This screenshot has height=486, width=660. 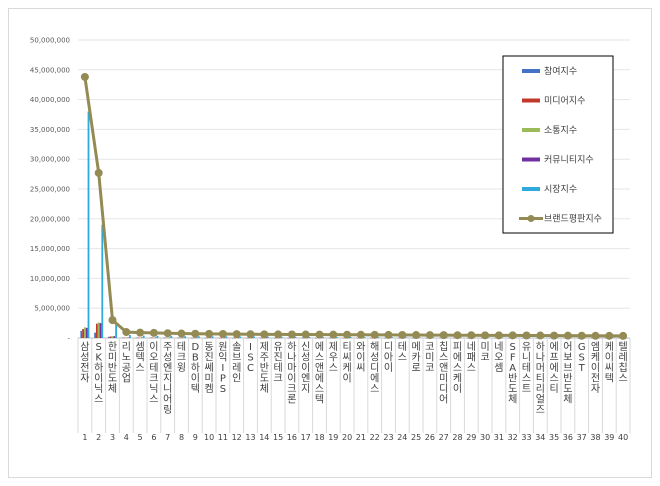 I want to click on x-rank-label: 35, so click(x=554, y=437).